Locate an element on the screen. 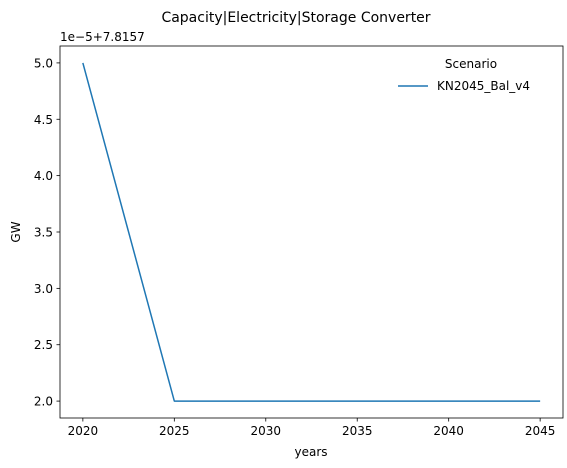  y-tick-label: 2.0 is located at coordinates (43, 402).